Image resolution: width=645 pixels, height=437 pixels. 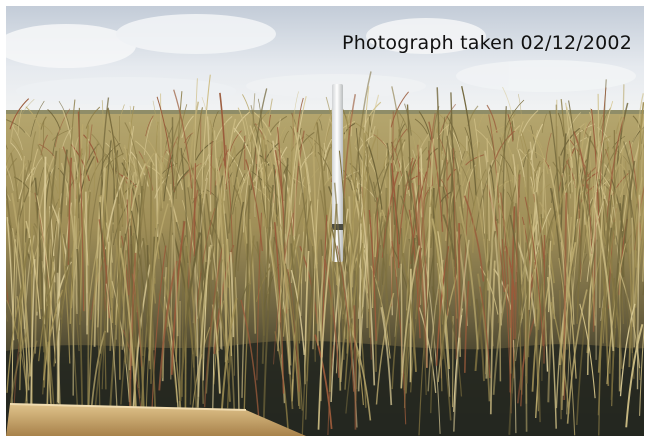 I want to click on photo-caption: Photograph taken 02/12/2002, so click(x=487, y=43).